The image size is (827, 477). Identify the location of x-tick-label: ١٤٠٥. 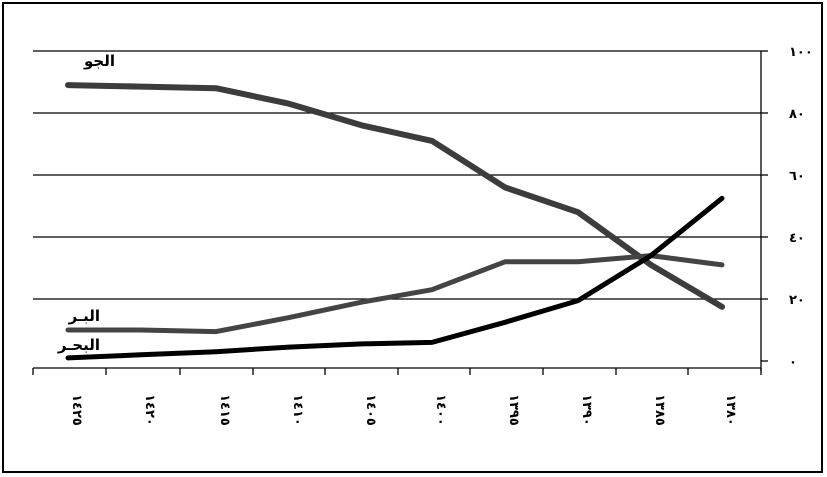
(370, 410).